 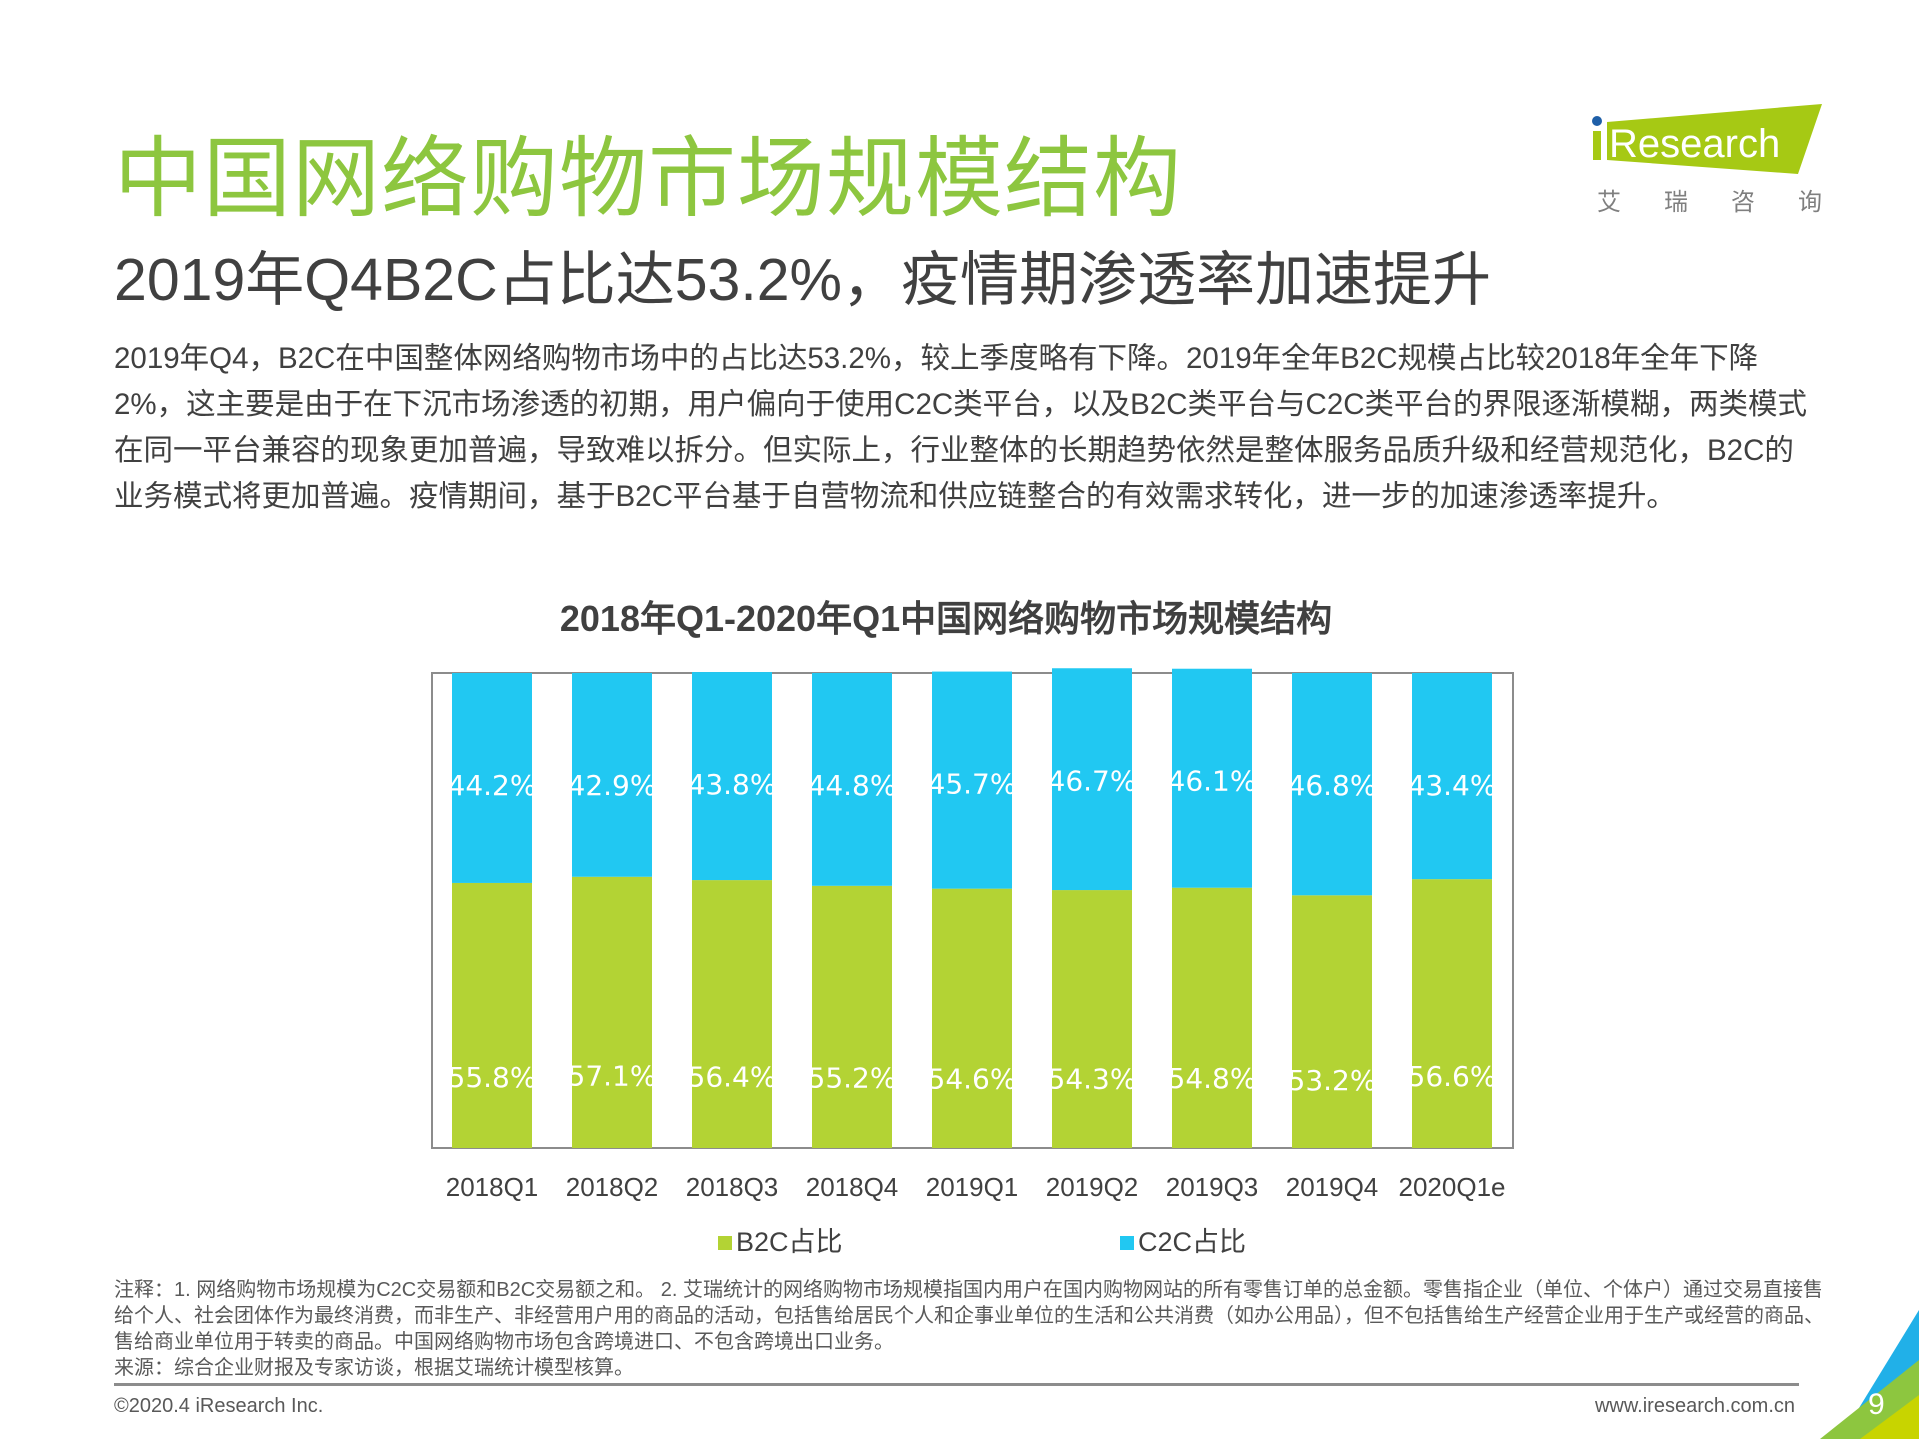 I want to click on legend-label-c2c: C2C占比, so click(x=1192, y=1242).